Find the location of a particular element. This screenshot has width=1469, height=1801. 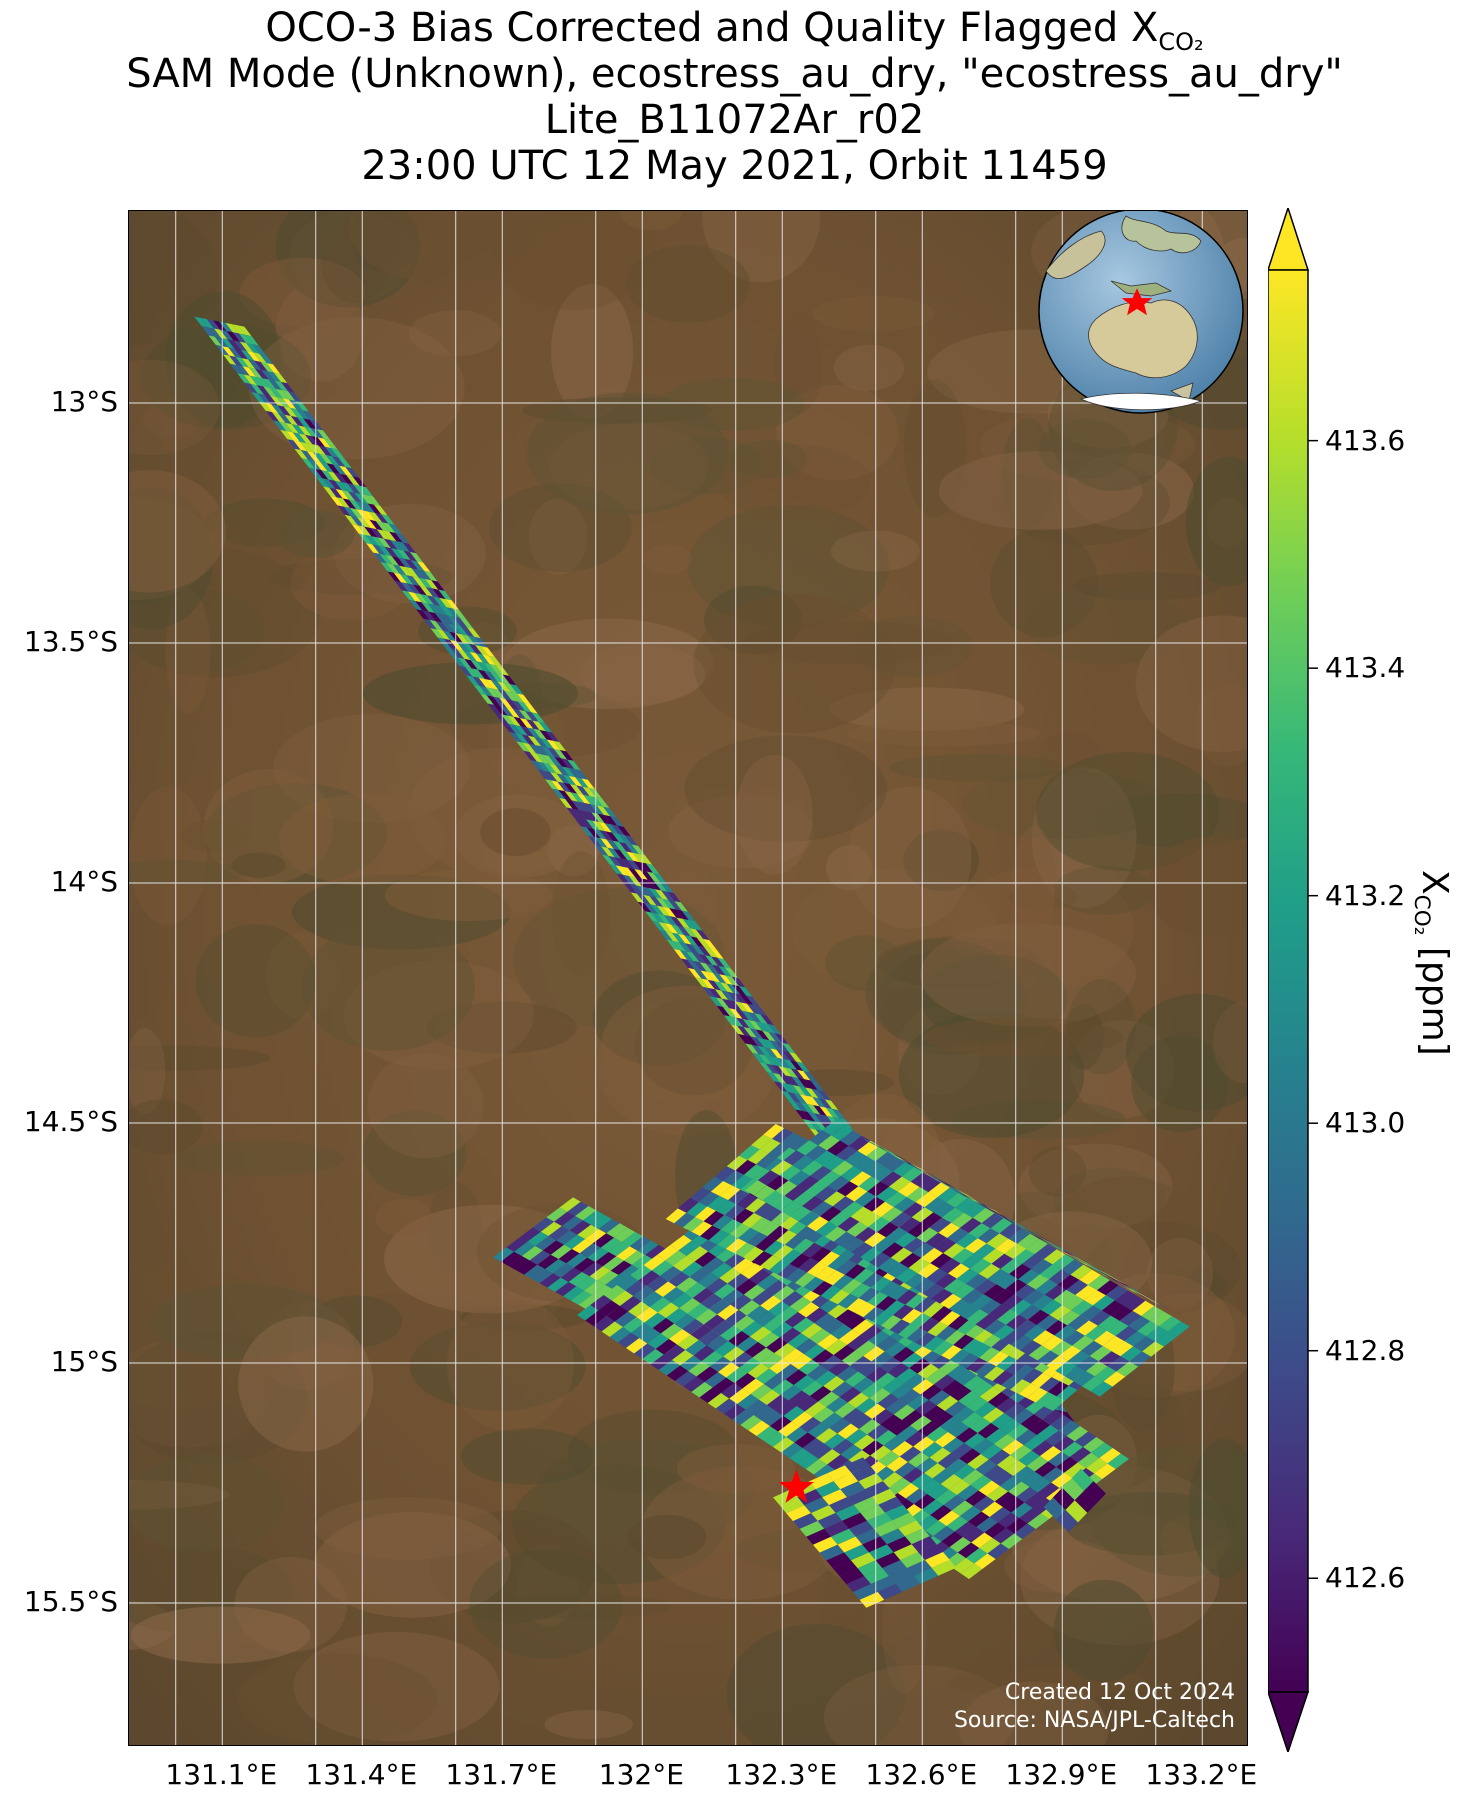

cb-title-subscript: CO₂ is located at coordinates (1421, 915).